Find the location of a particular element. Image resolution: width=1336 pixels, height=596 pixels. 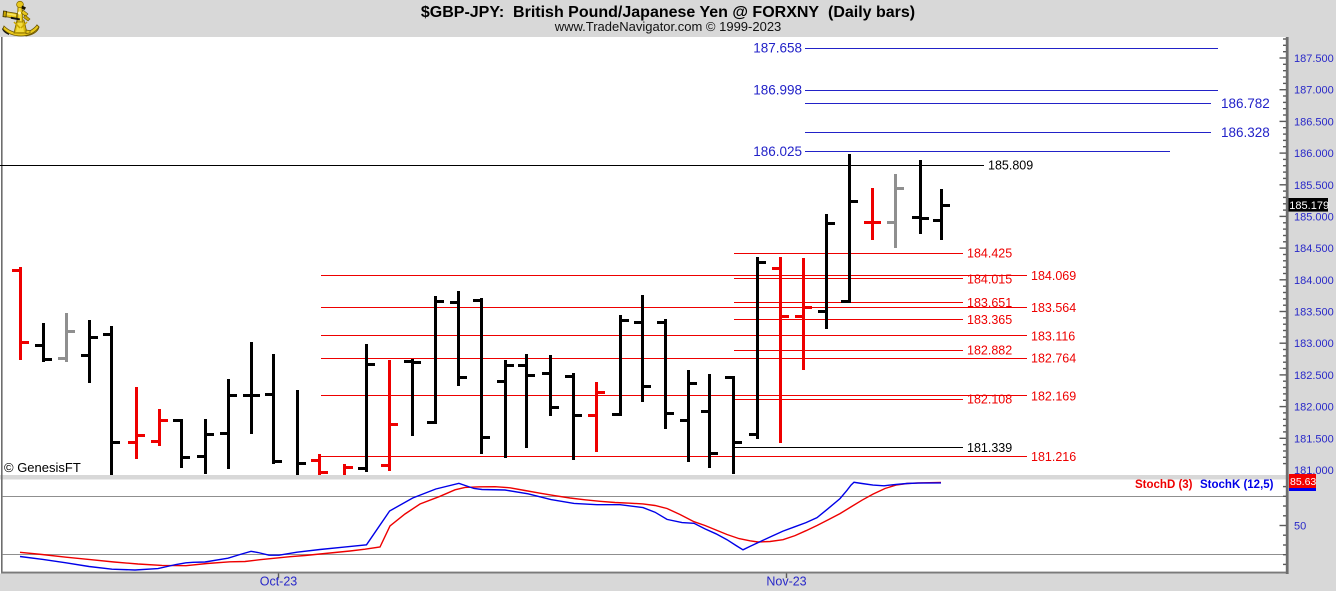

svg-text: 186.500 is located at coordinates (1314, 122).